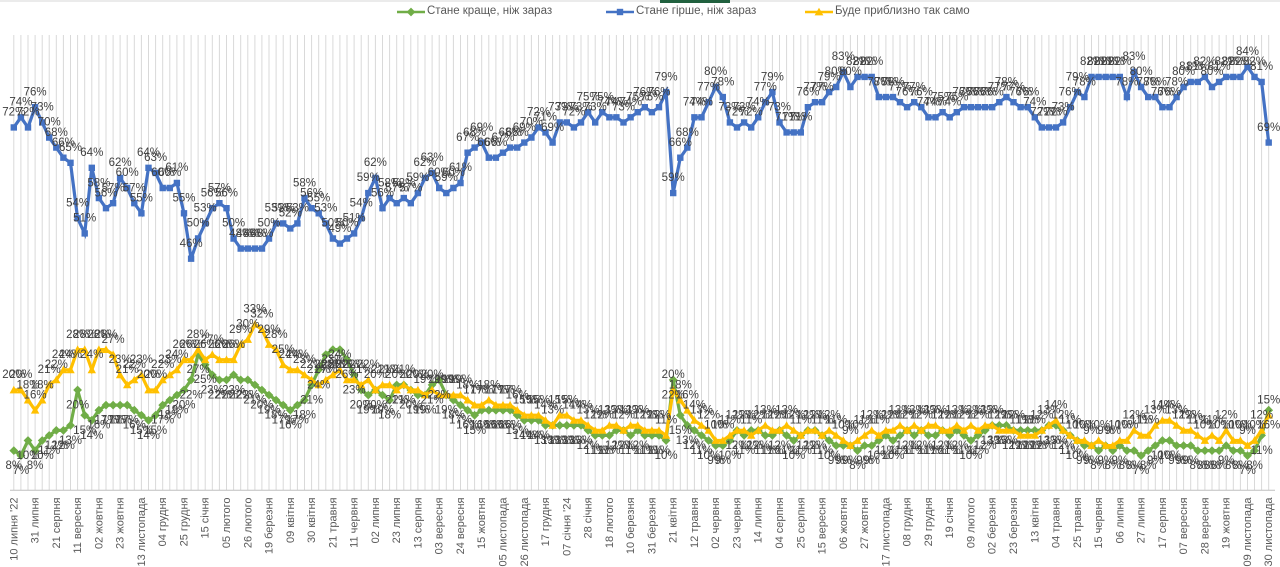 The width and height of the screenshot is (1280, 567). Describe the element at coordinates (361, 370) in the screenshot. I see `svg-text: 21%` at that location.